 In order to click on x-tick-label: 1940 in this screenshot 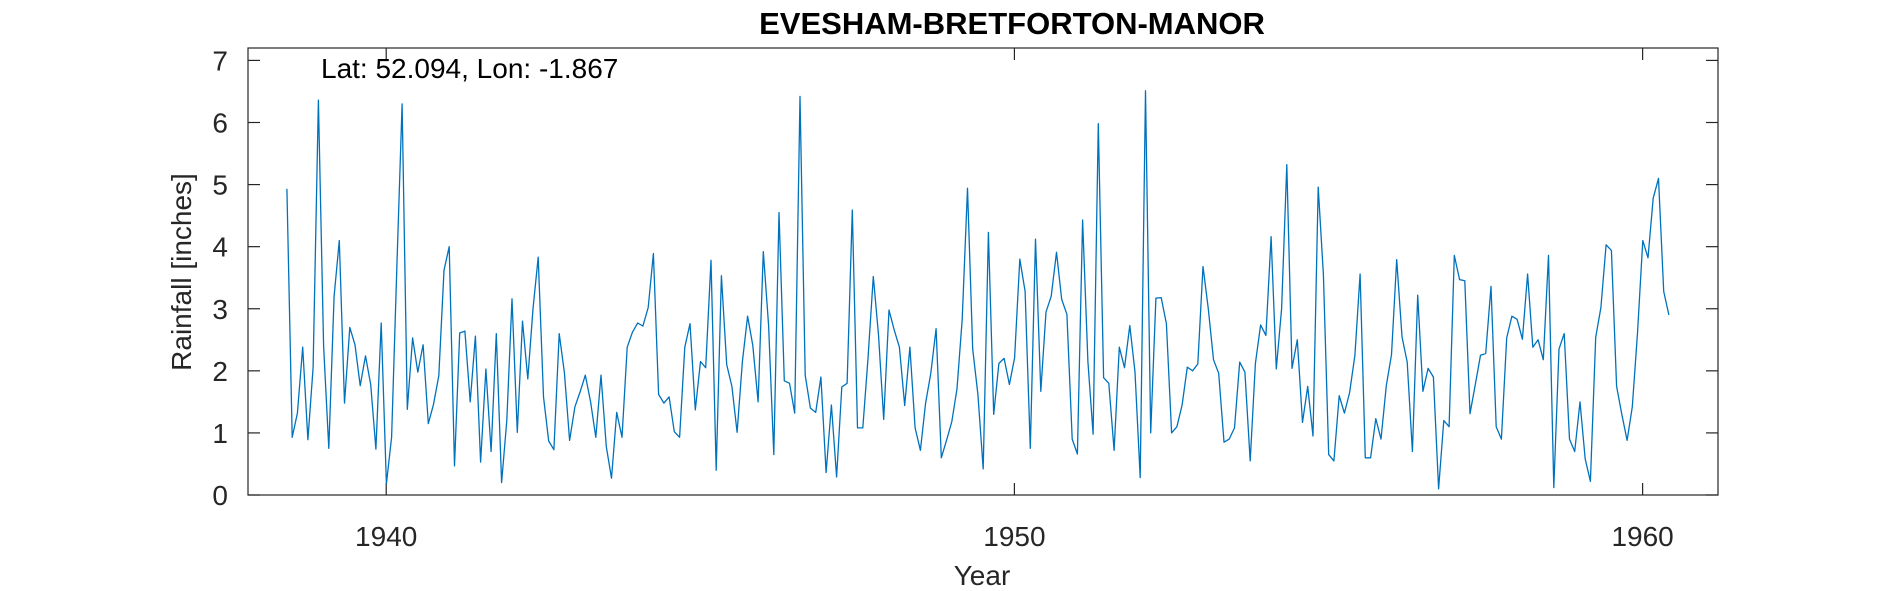, I will do `click(386, 536)`.